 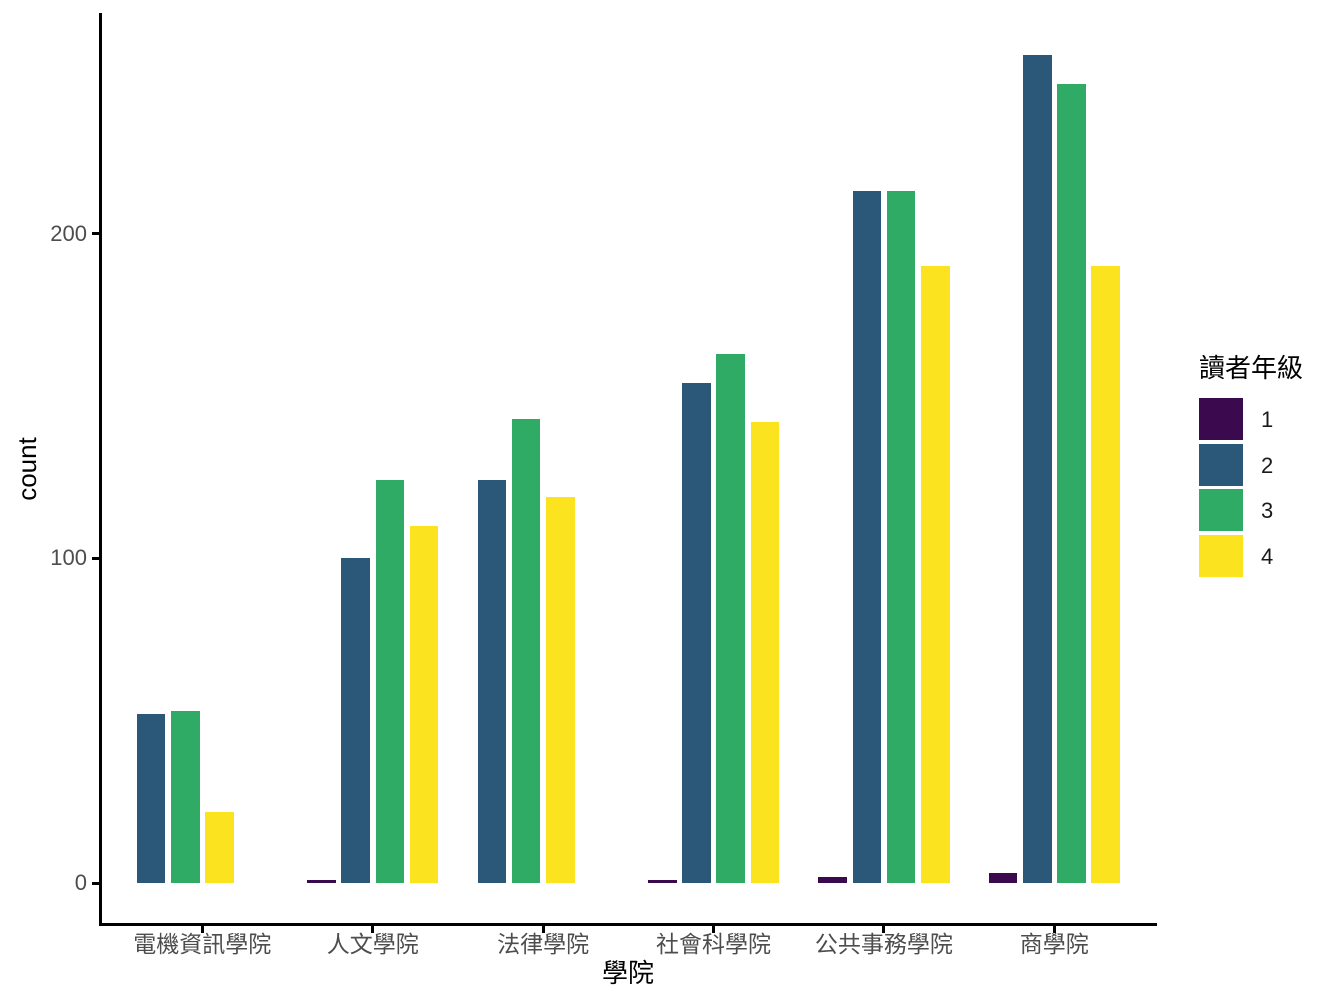 I want to click on bar-公共事務學院-grade-1, so click(x=832, y=879).